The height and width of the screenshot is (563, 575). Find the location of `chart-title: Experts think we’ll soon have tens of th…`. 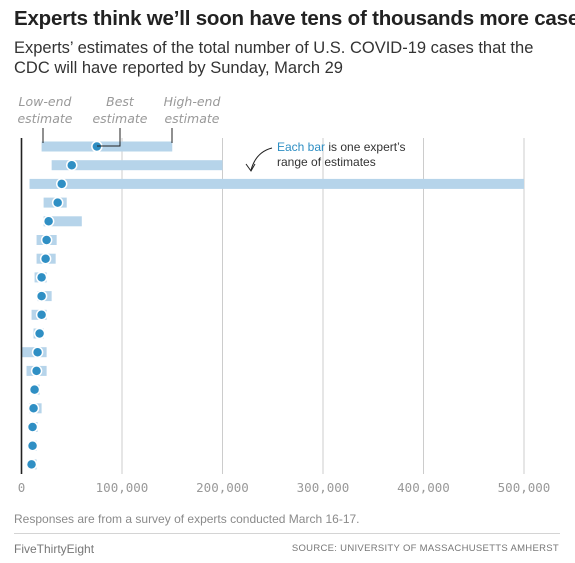

chart-title: Experts think we’ll soon have tens of th… is located at coordinates (294, 18).